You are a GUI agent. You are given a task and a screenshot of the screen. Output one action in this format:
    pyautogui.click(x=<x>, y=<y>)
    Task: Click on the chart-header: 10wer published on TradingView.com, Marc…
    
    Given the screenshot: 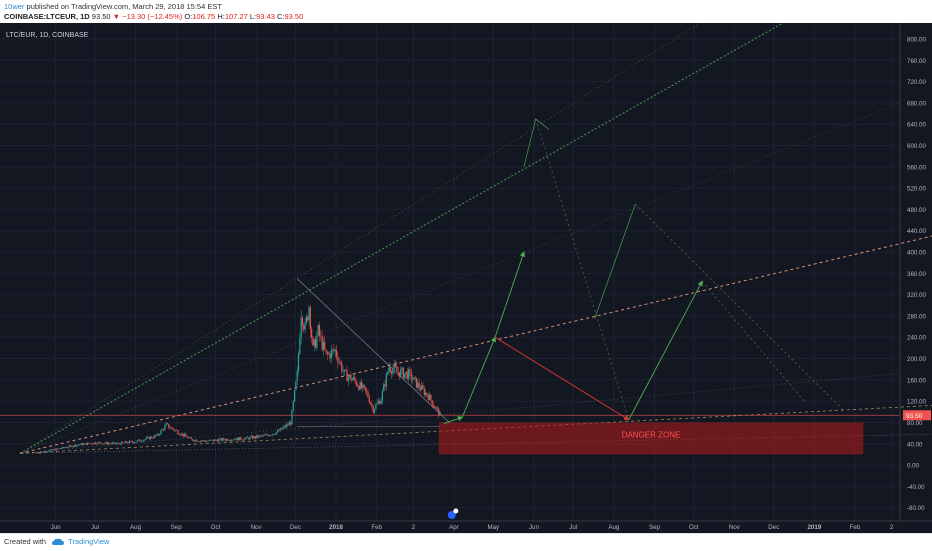 What is the action you would take?
    pyautogui.click(x=466, y=11)
    